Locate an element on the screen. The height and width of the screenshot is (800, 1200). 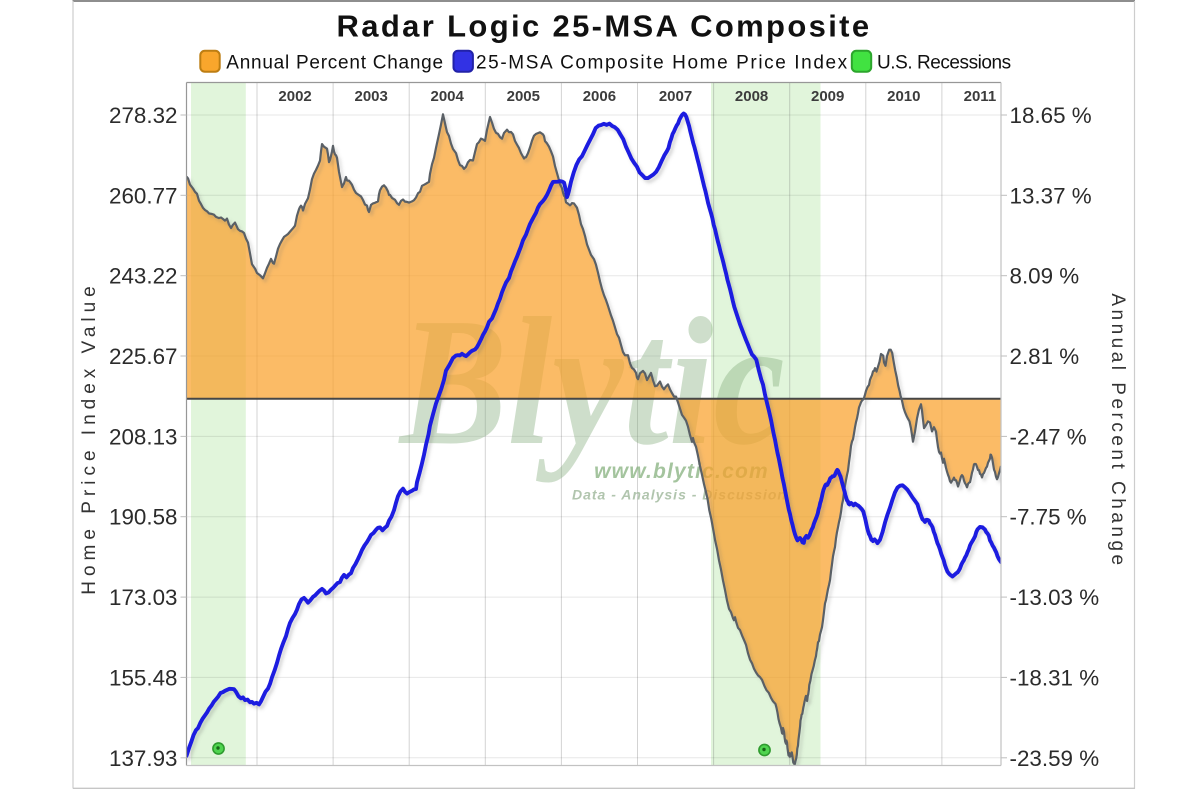
svg-text: 2004 is located at coordinates (448, 96).